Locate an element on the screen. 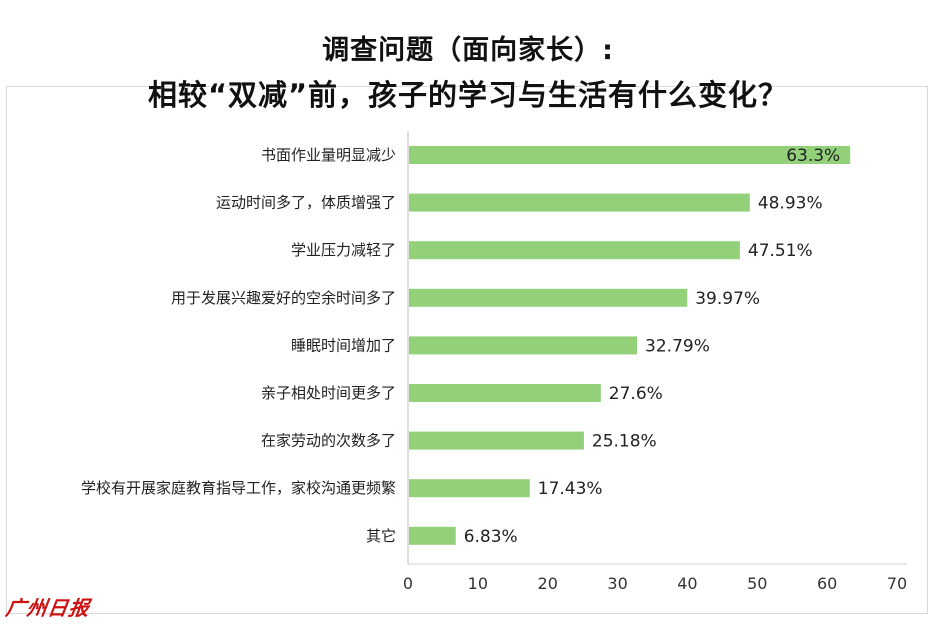 The width and height of the screenshot is (936, 624). data-label: 32.79% is located at coordinates (677, 346).